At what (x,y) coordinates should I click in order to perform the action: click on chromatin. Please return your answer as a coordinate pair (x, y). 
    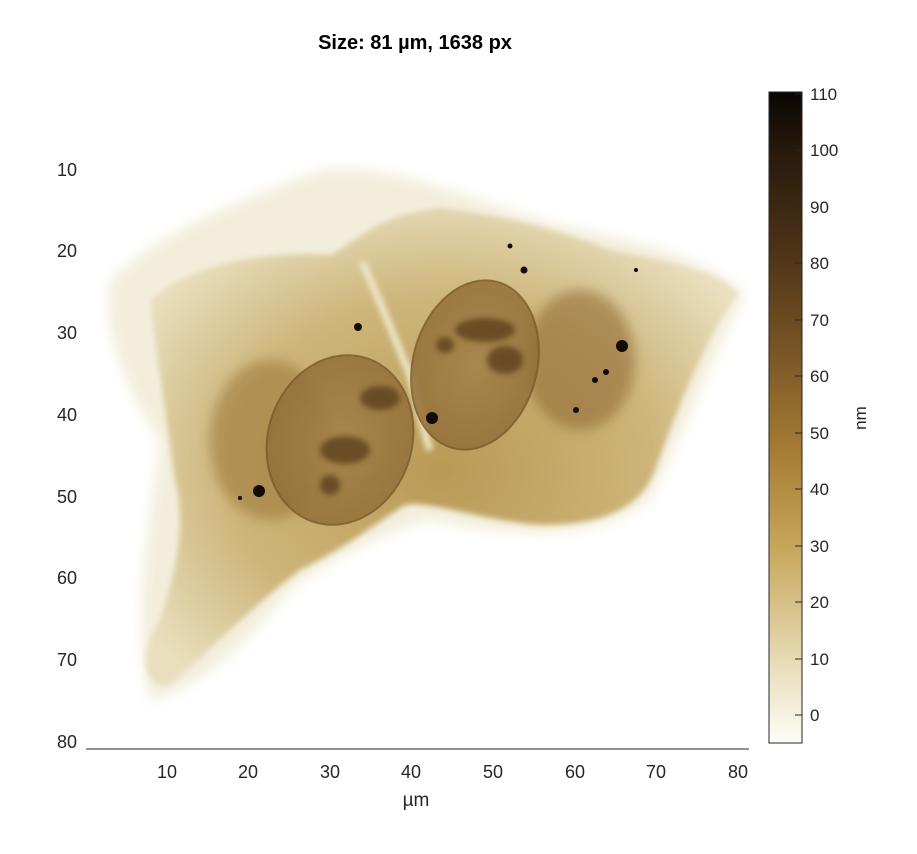
    Looking at the image, I should click on (421, 406).